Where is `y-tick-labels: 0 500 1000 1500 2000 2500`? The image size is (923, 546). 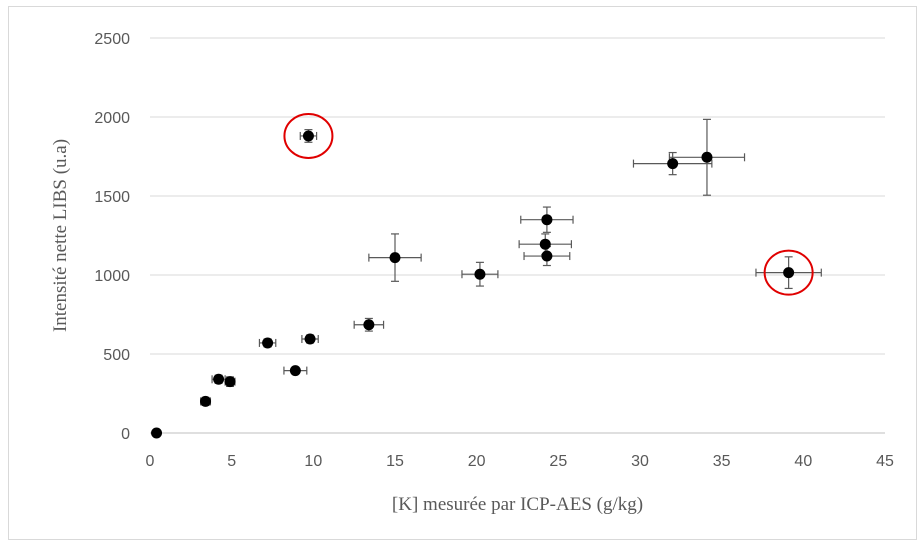 y-tick-labels: 0 500 1000 1500 2000 2500 is located at coordinates (112, 237).